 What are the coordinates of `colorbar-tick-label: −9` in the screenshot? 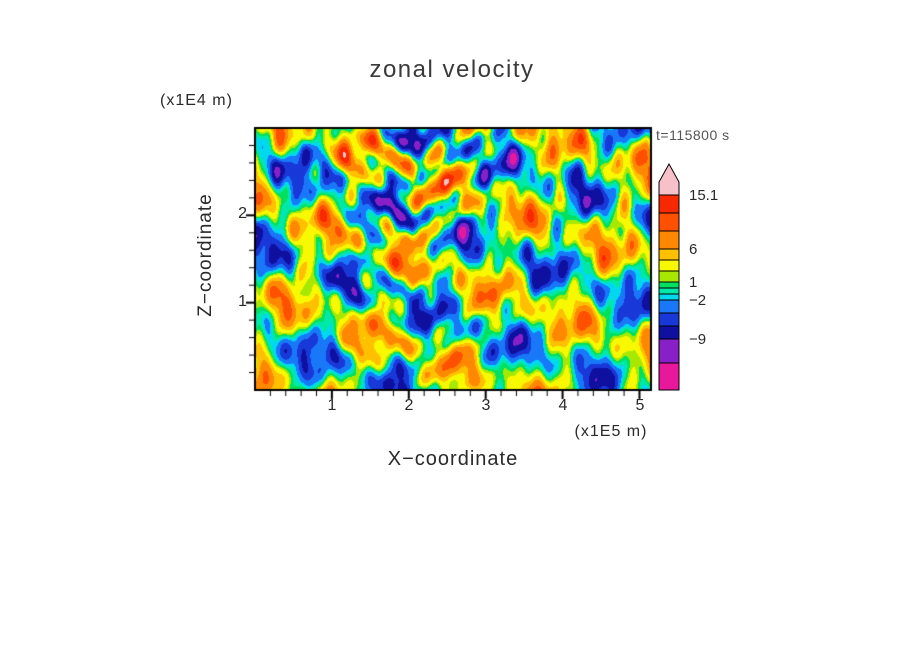 It's located at (697, 339).